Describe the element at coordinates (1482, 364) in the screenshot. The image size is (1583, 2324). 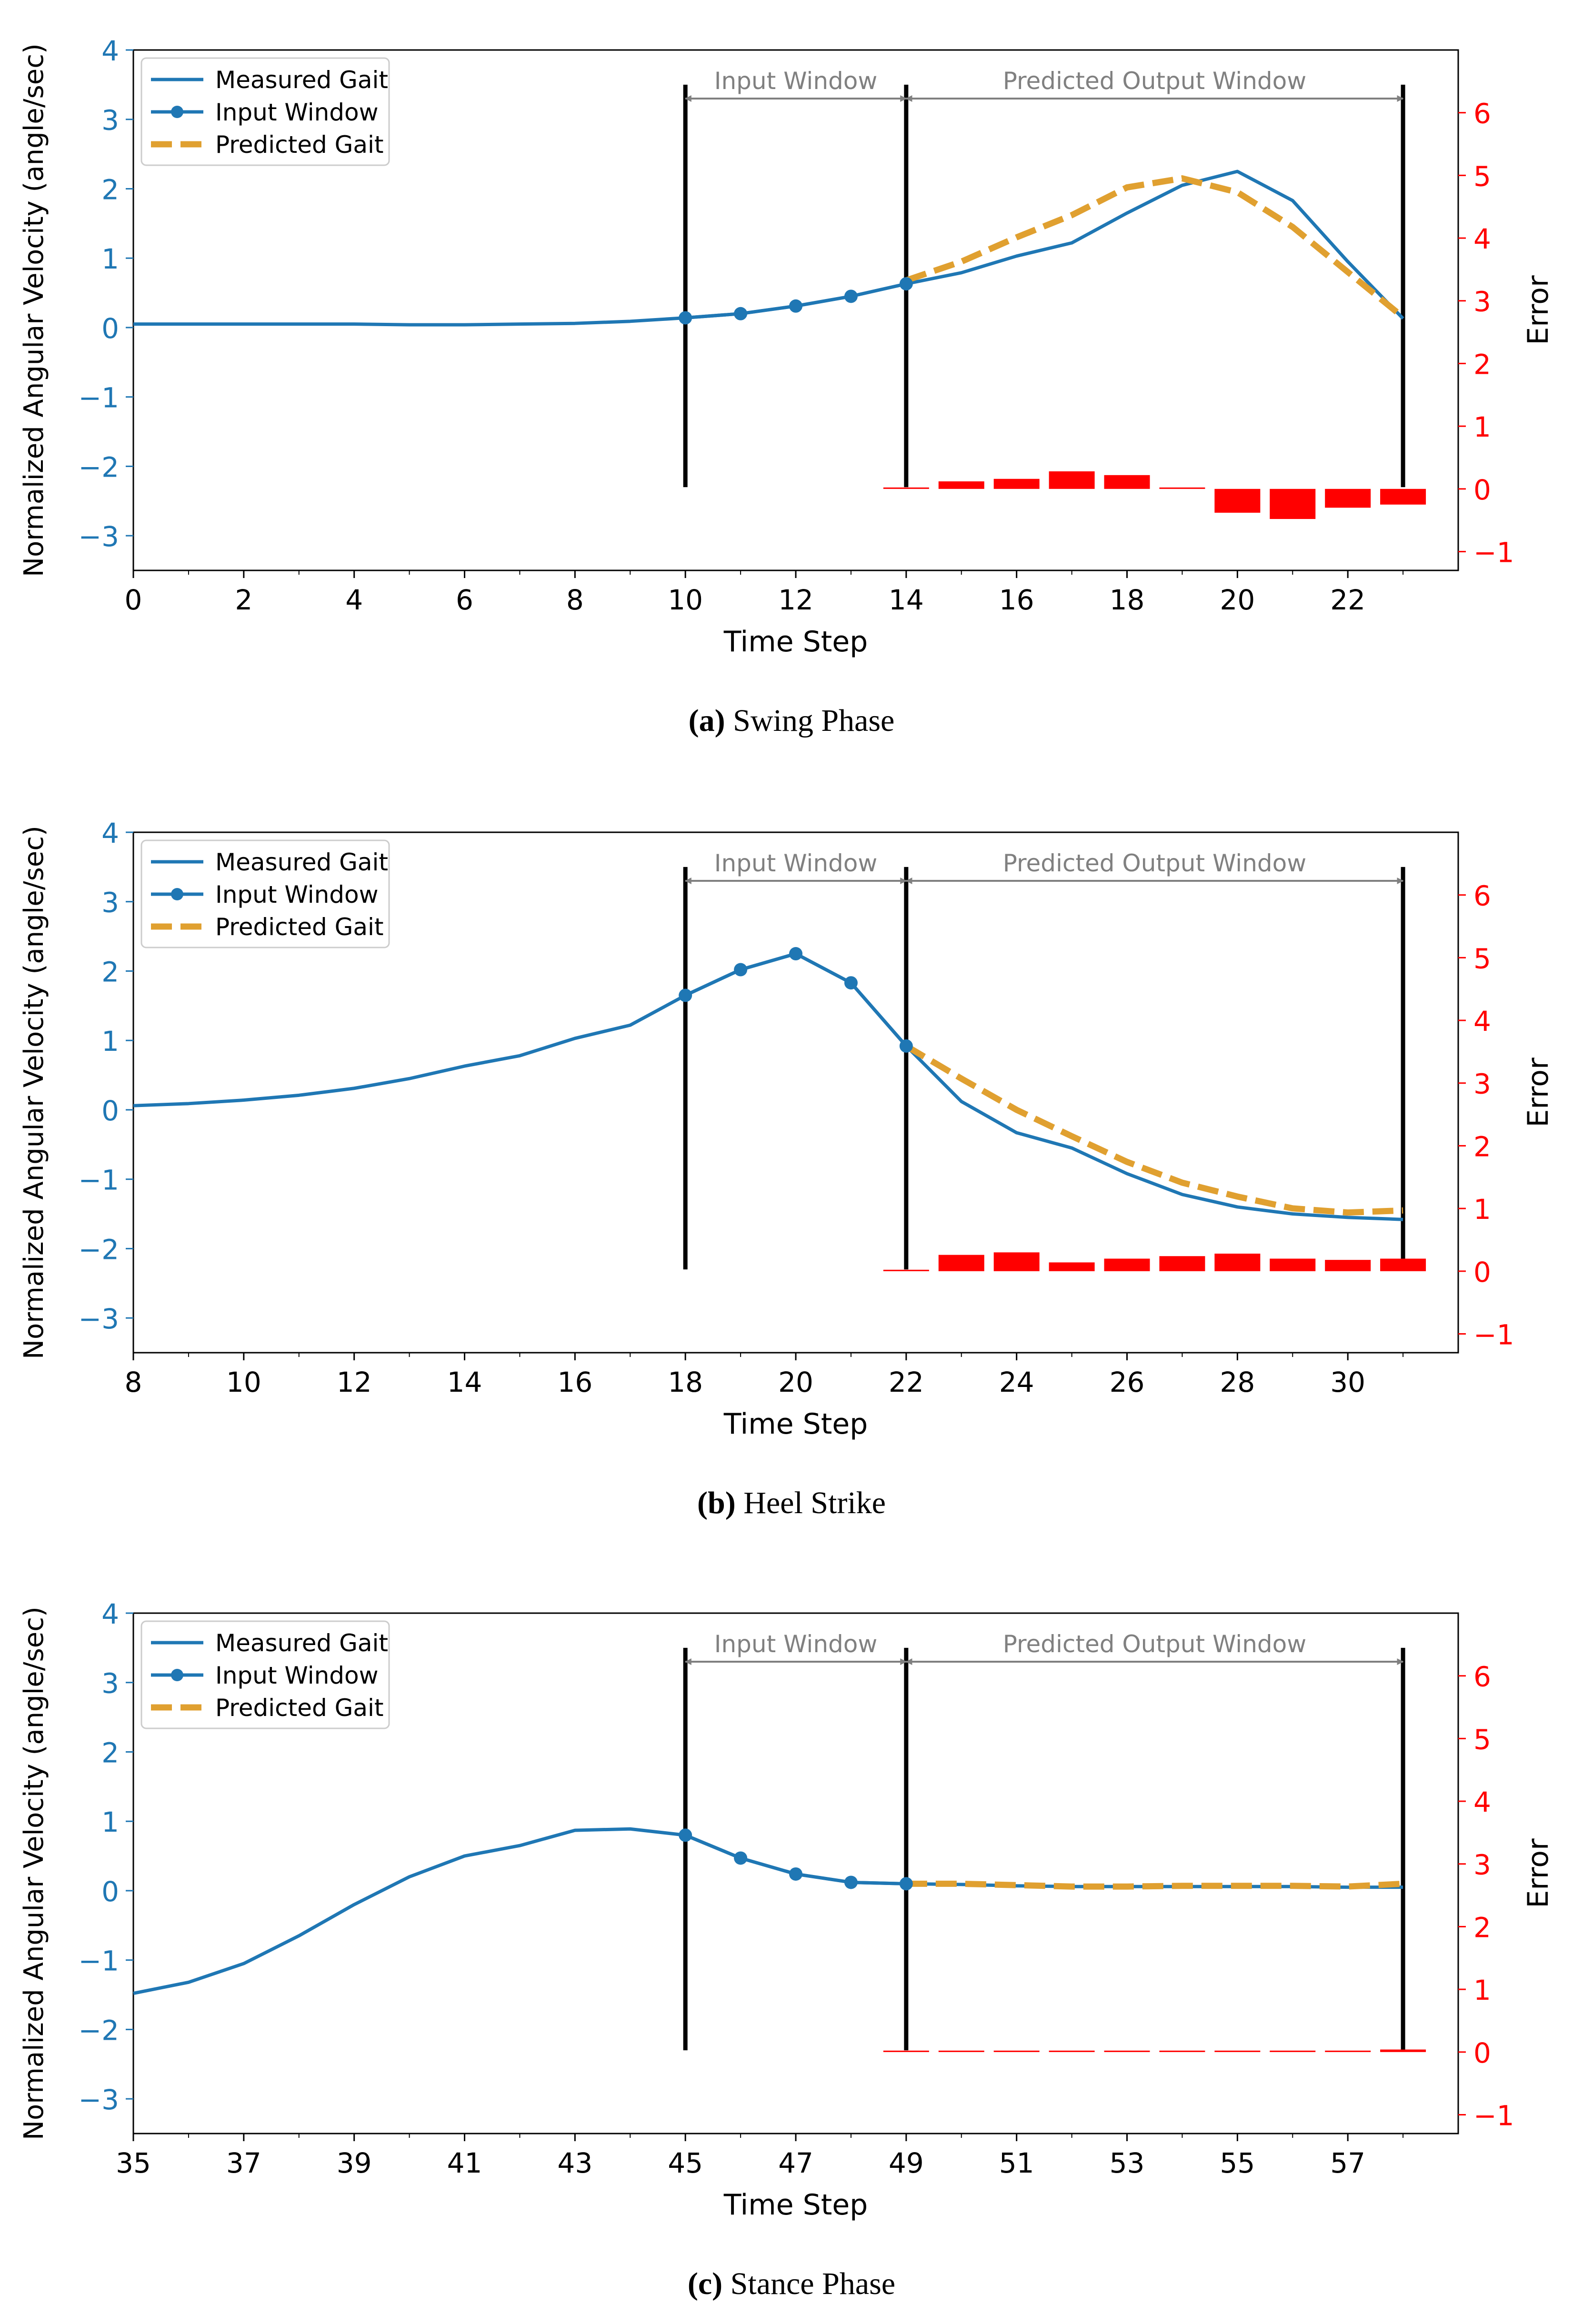
I see `y2-tick-label: 2` at that location.